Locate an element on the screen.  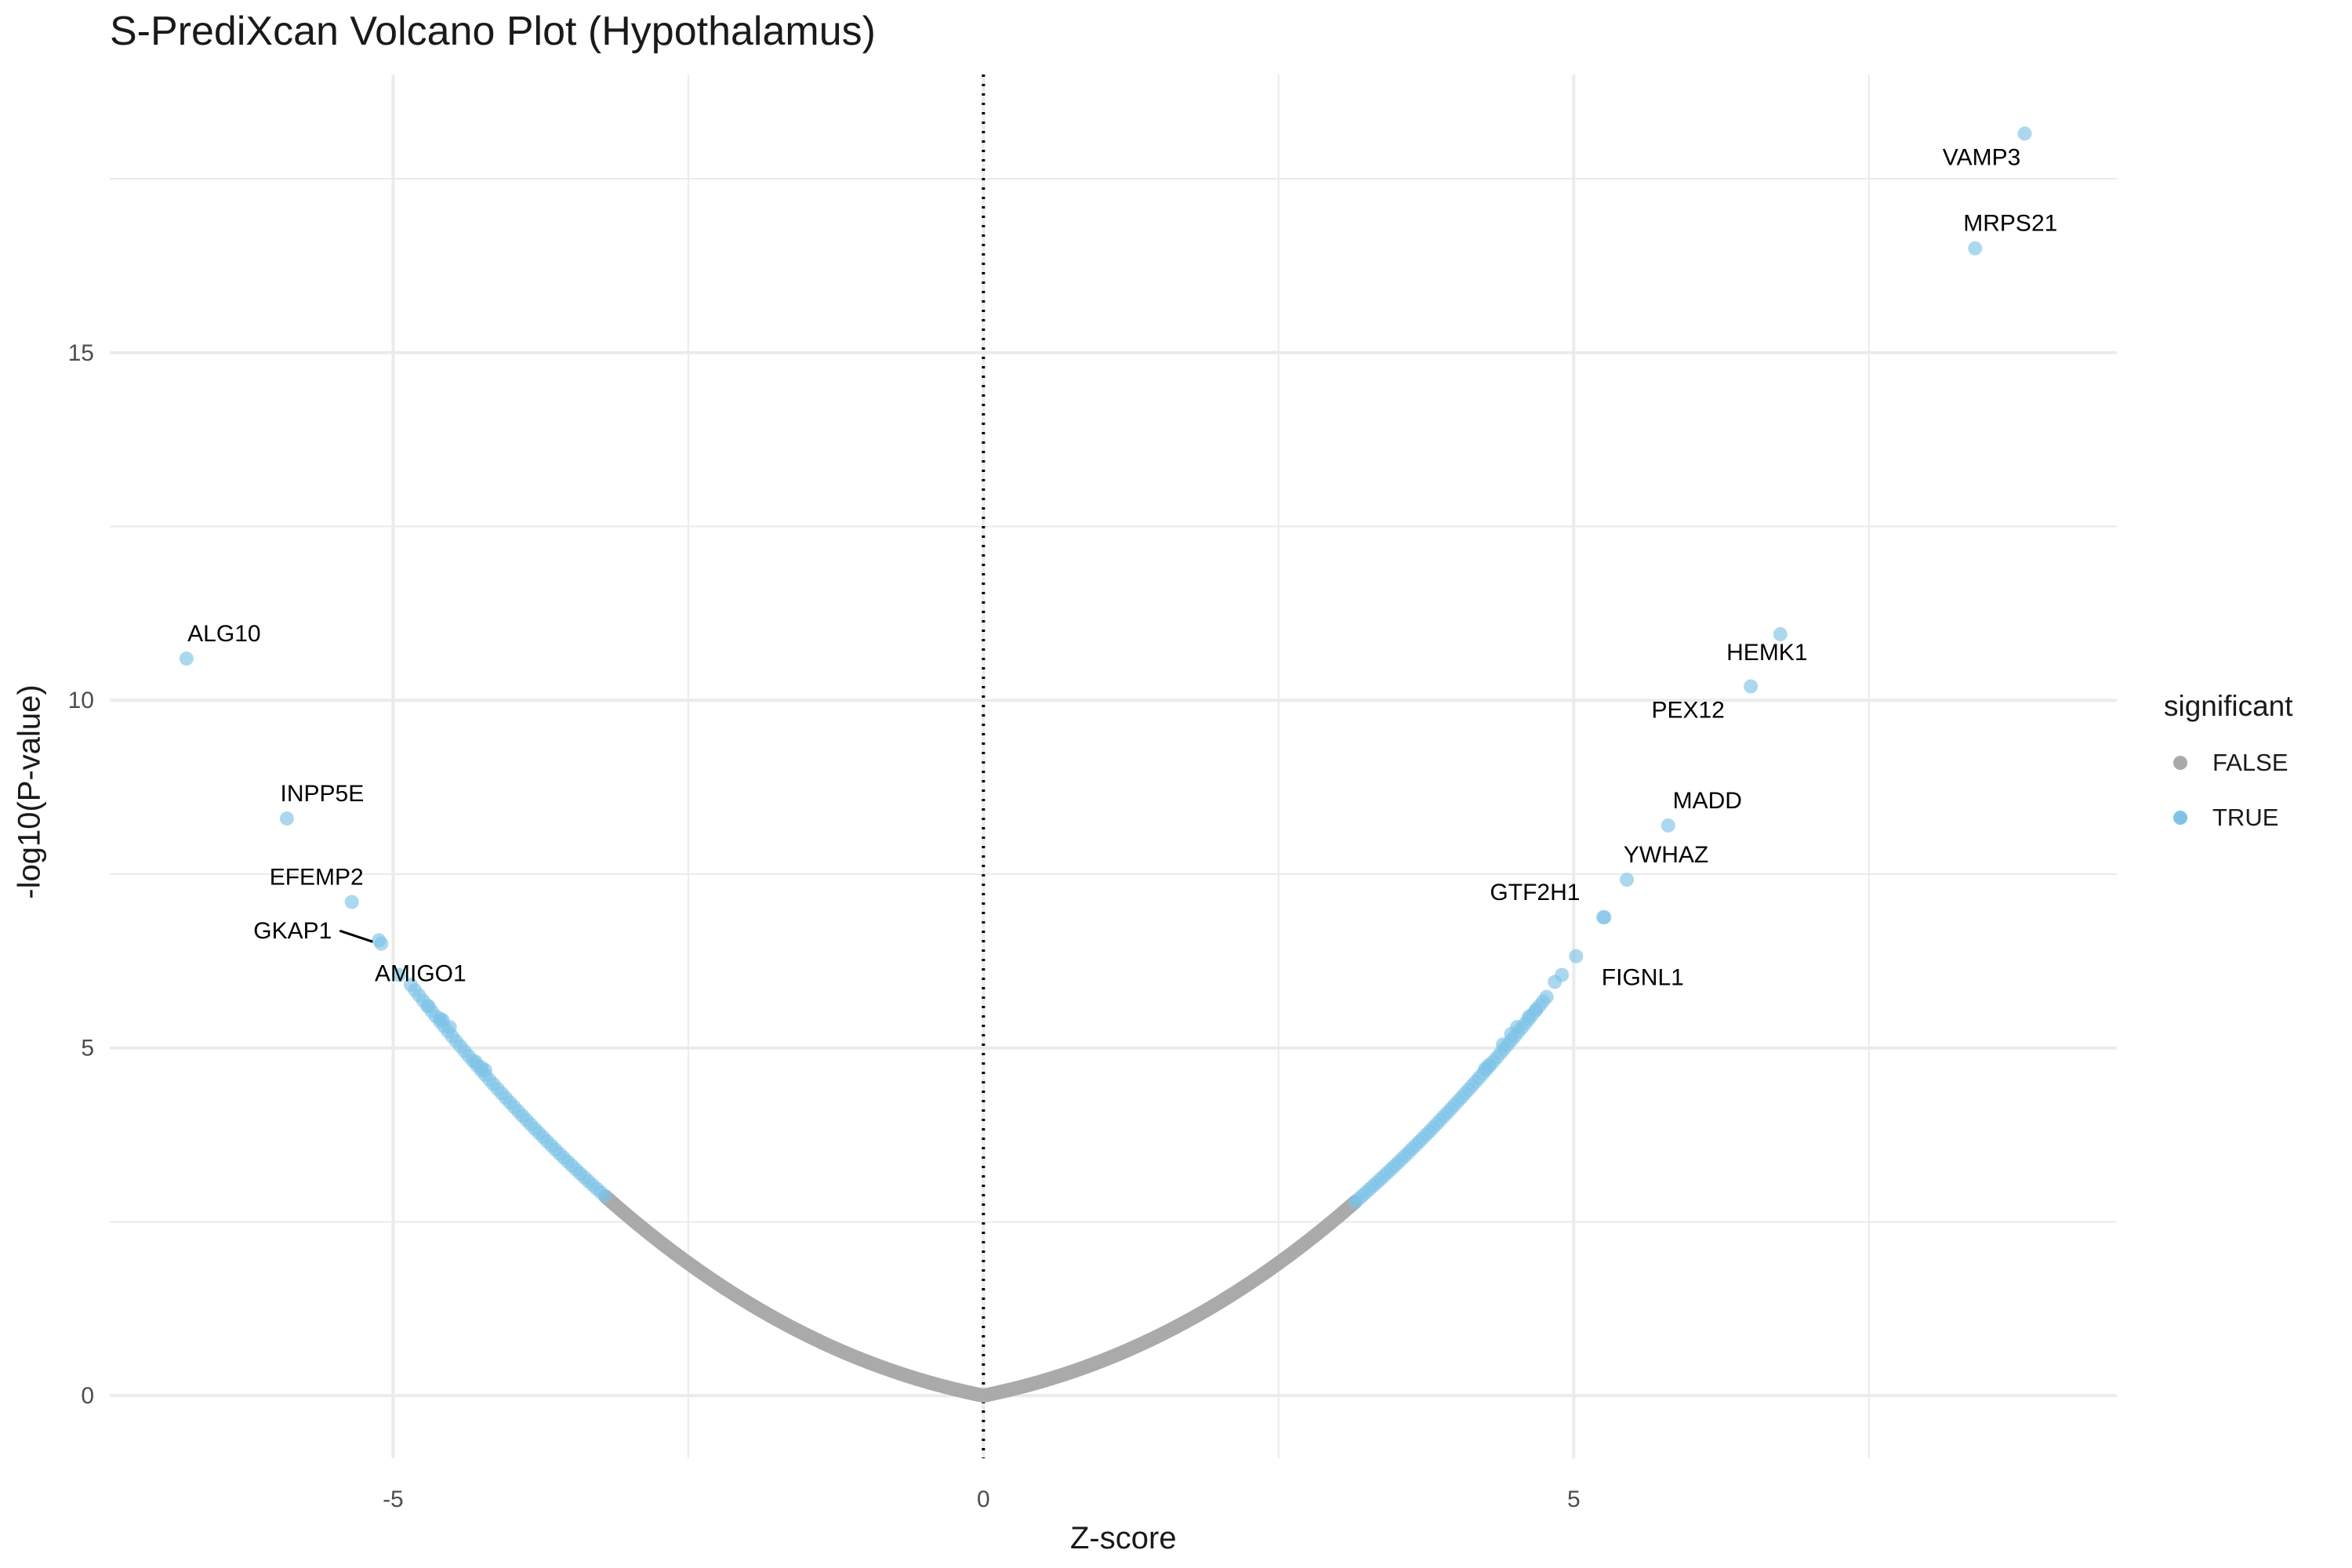
legend-label-false: FALSE is located at coordinates (2250, 762).